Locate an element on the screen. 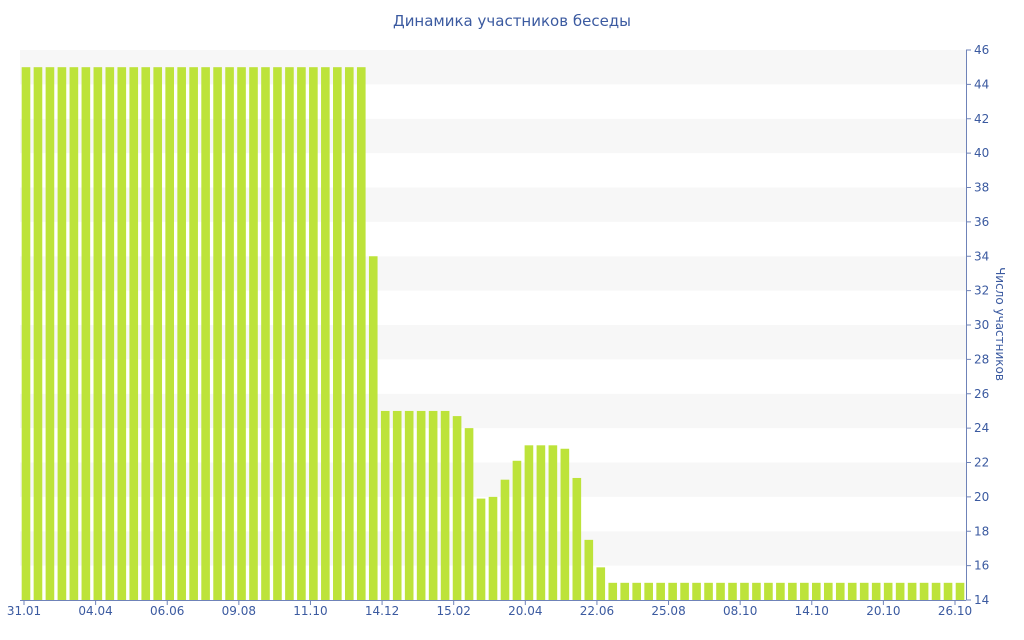 The height and width of the screenshot is (640, 1024). x-tick-label: 11.10 is located at coordinates (310, 611).